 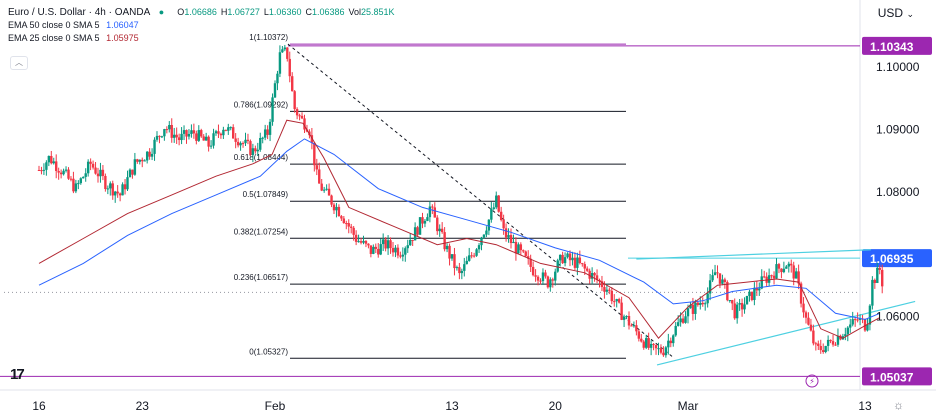 What do you see at coordinates (79, 12) in the screenshot?
I see `symbol-title: Euro / U.S. Dollar · 4h · OANDA` at bounding box center [79, 12].